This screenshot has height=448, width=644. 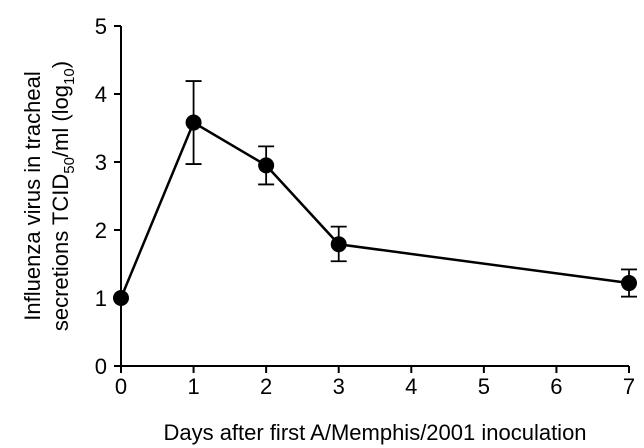 I want to click on y-axis-title-suffix: ), so click(x=60, y=64).